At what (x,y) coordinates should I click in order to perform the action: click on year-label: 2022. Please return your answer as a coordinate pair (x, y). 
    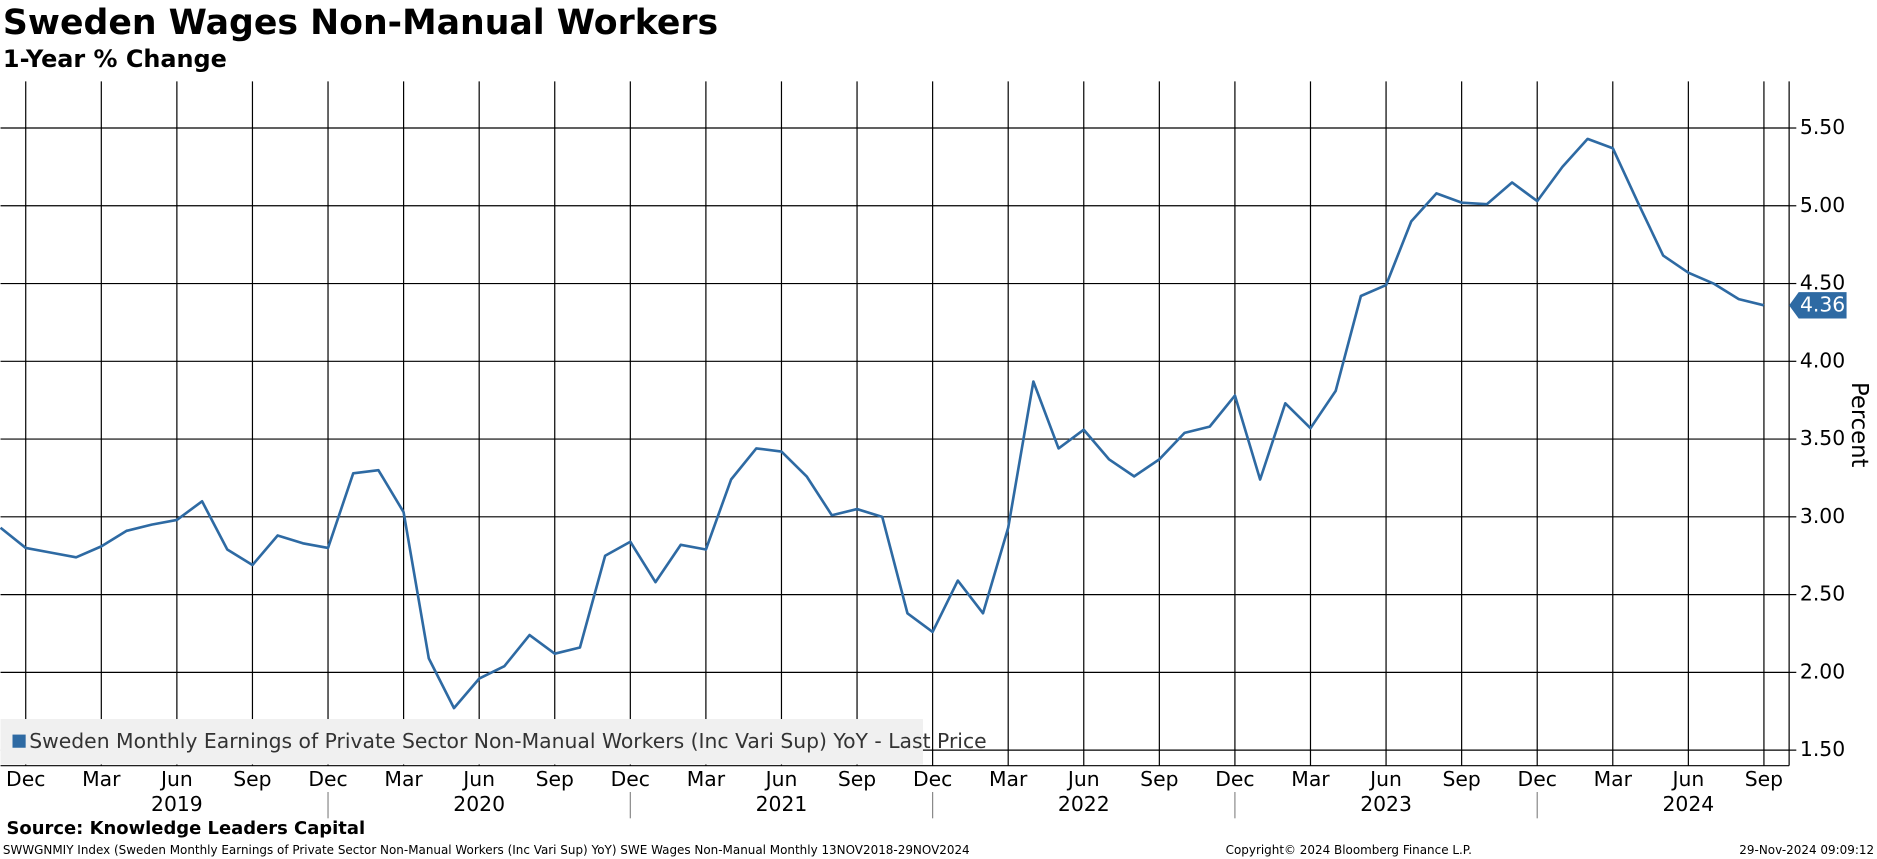
    Looking at the image, I should click on (1084, 804).